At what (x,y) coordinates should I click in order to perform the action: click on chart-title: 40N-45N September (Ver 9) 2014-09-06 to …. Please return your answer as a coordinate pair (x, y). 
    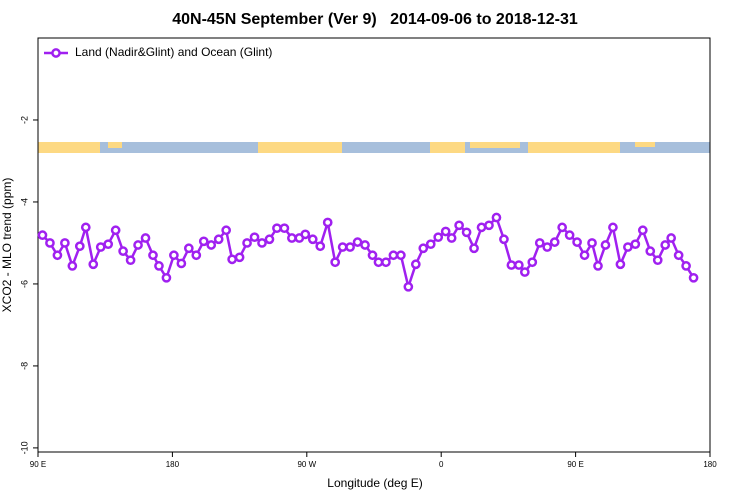
    Looking at the image, I should click on (375, 19).